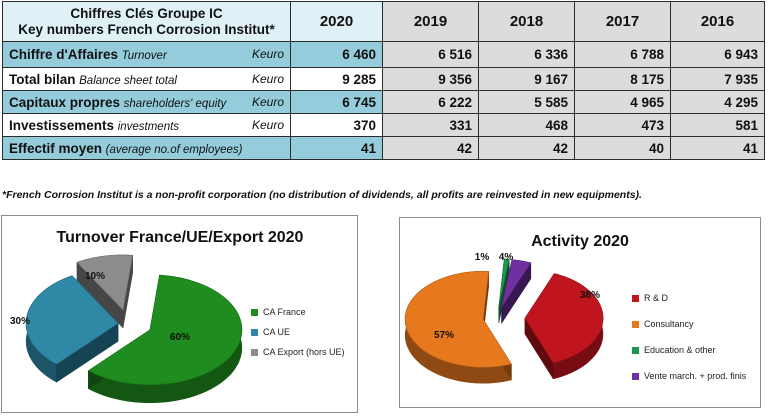 The width and height of the screenshot is (768, 419). I want to click on header-label-line1: Chiffres Clés Groupe IC, so click(146, 13).